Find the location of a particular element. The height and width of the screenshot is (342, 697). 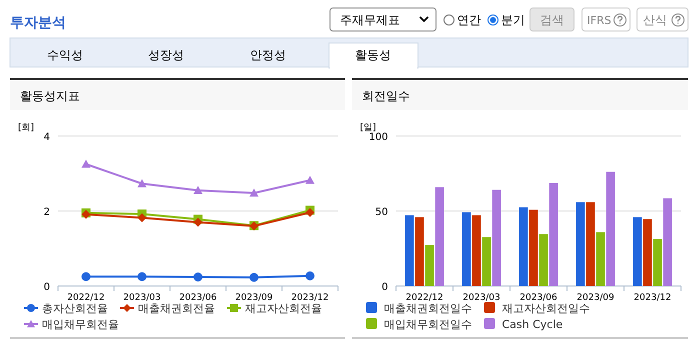

text: 분기 is located at coordinates (513, 20).